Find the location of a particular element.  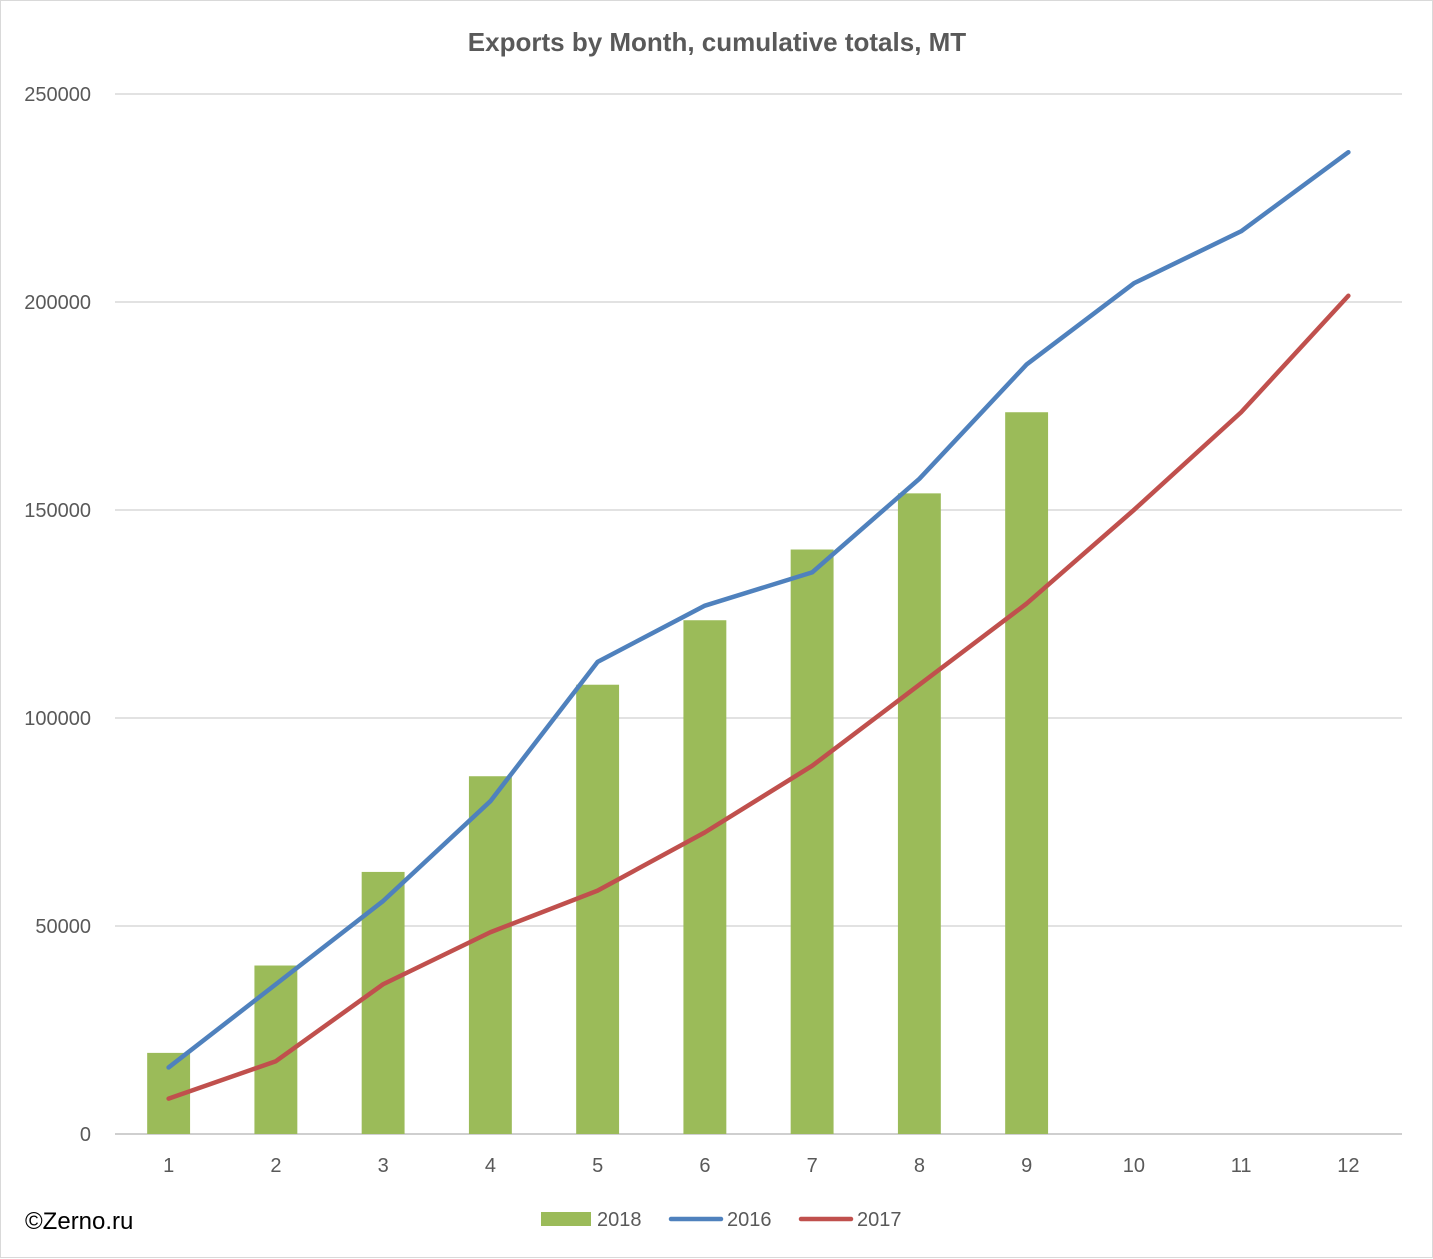

x-tick-label: 4 is located at coordinates (490, 1166).